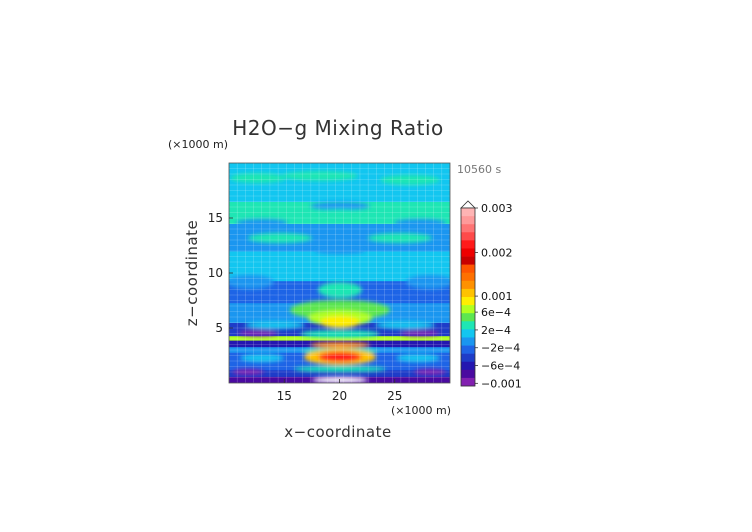 This screenshot has width=752, height=532. I want to click on x-axis: 15 20 25, so click(339, 391).